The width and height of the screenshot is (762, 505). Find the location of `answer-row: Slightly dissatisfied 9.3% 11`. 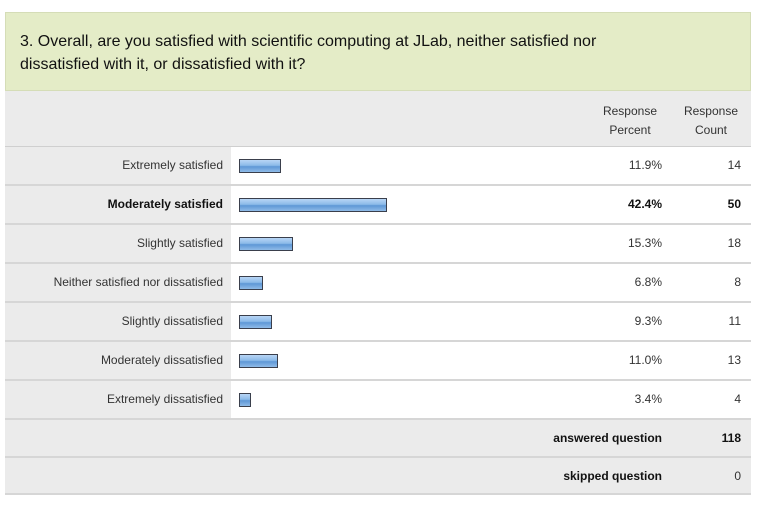

answer-row: Slightly dissatisfied 9.3% 11 is located at coordinates (378, 322).